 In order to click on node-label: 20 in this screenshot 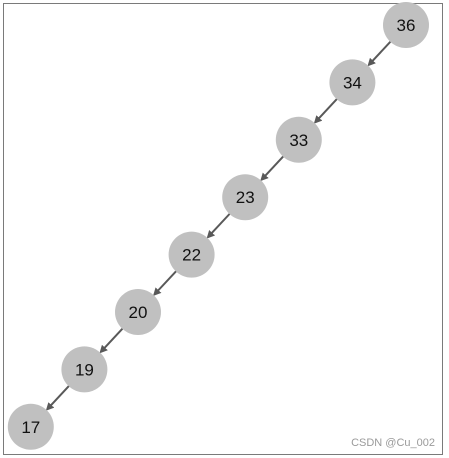, I will do `click(138, 312)`.